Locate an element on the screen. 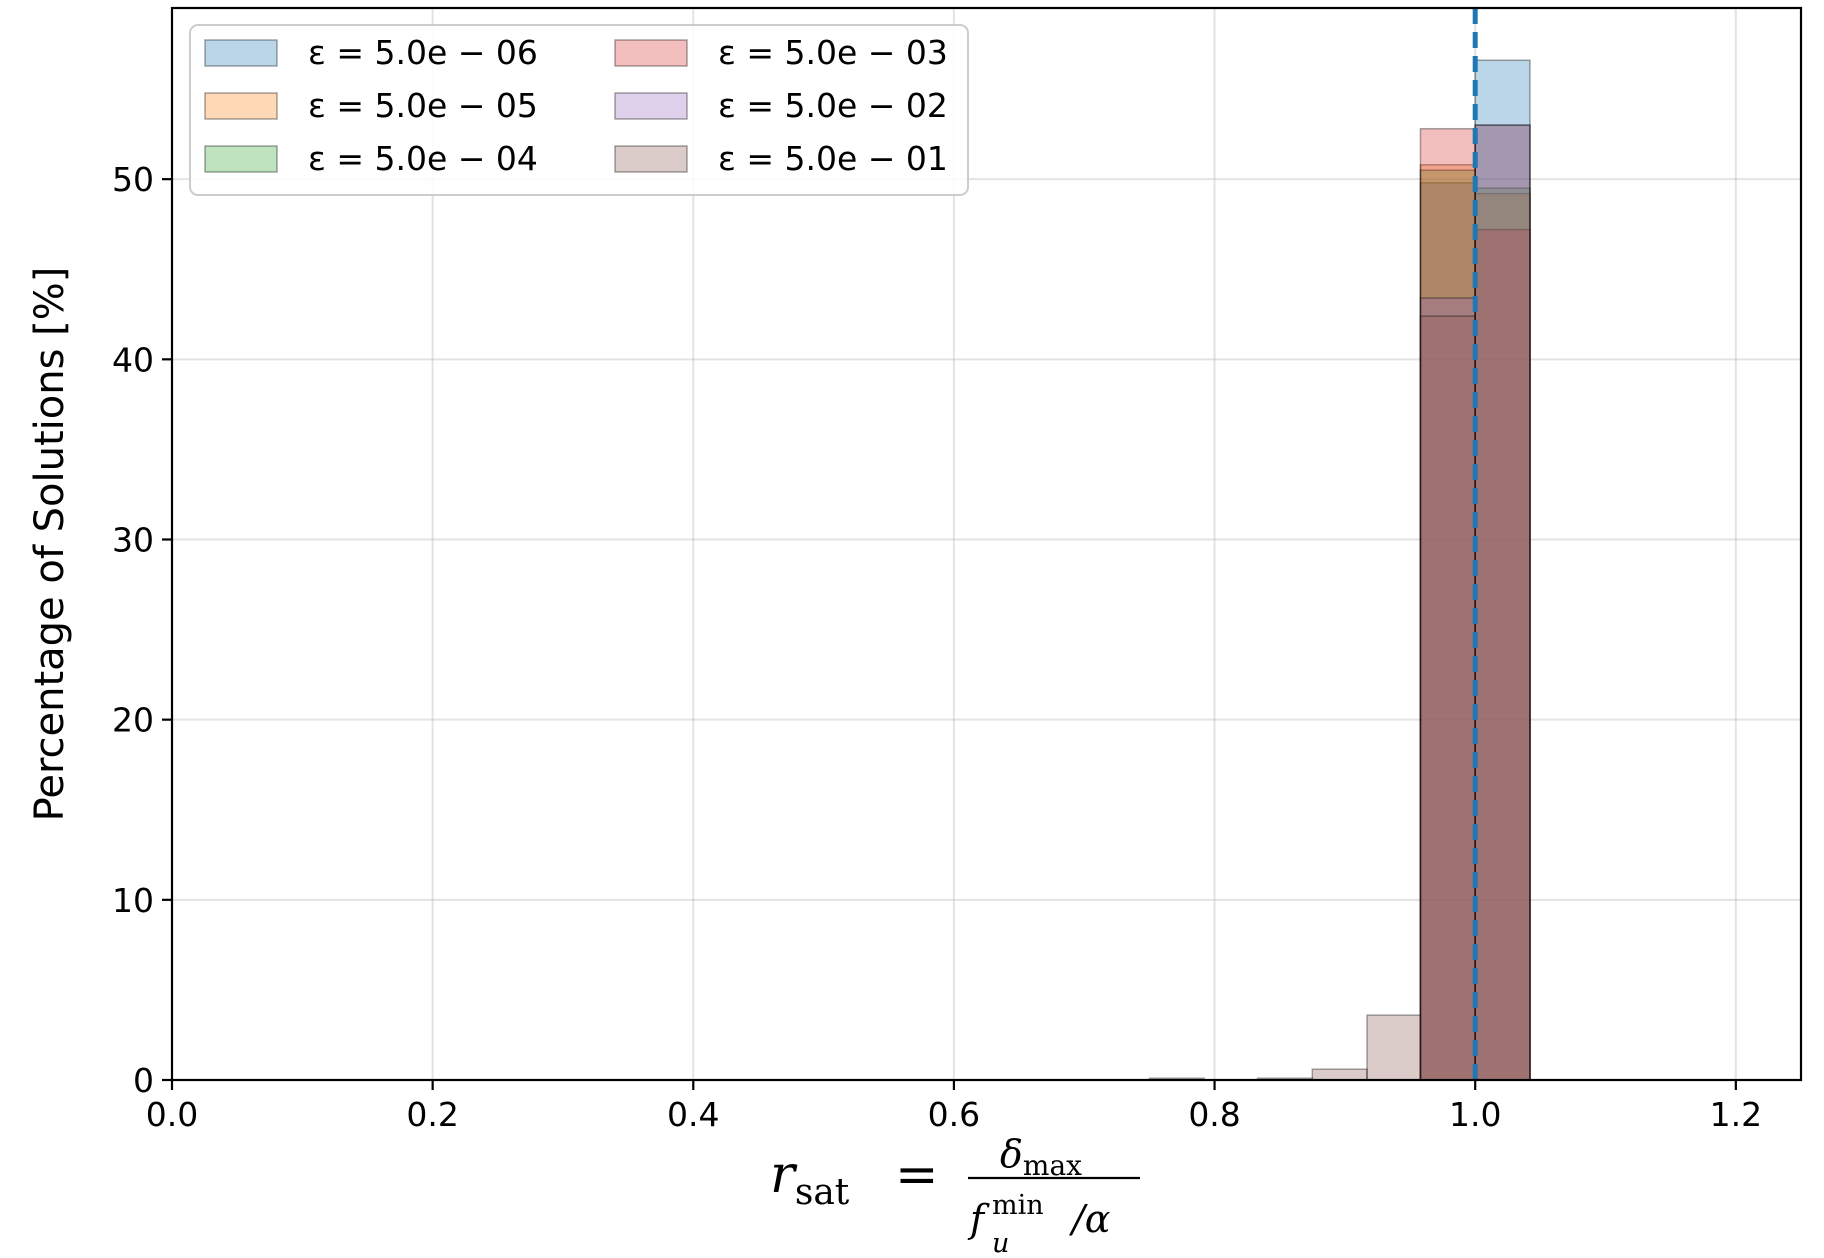  legend-label-1: ε = 5.0e − 06 is located at coordinates (423, 52).